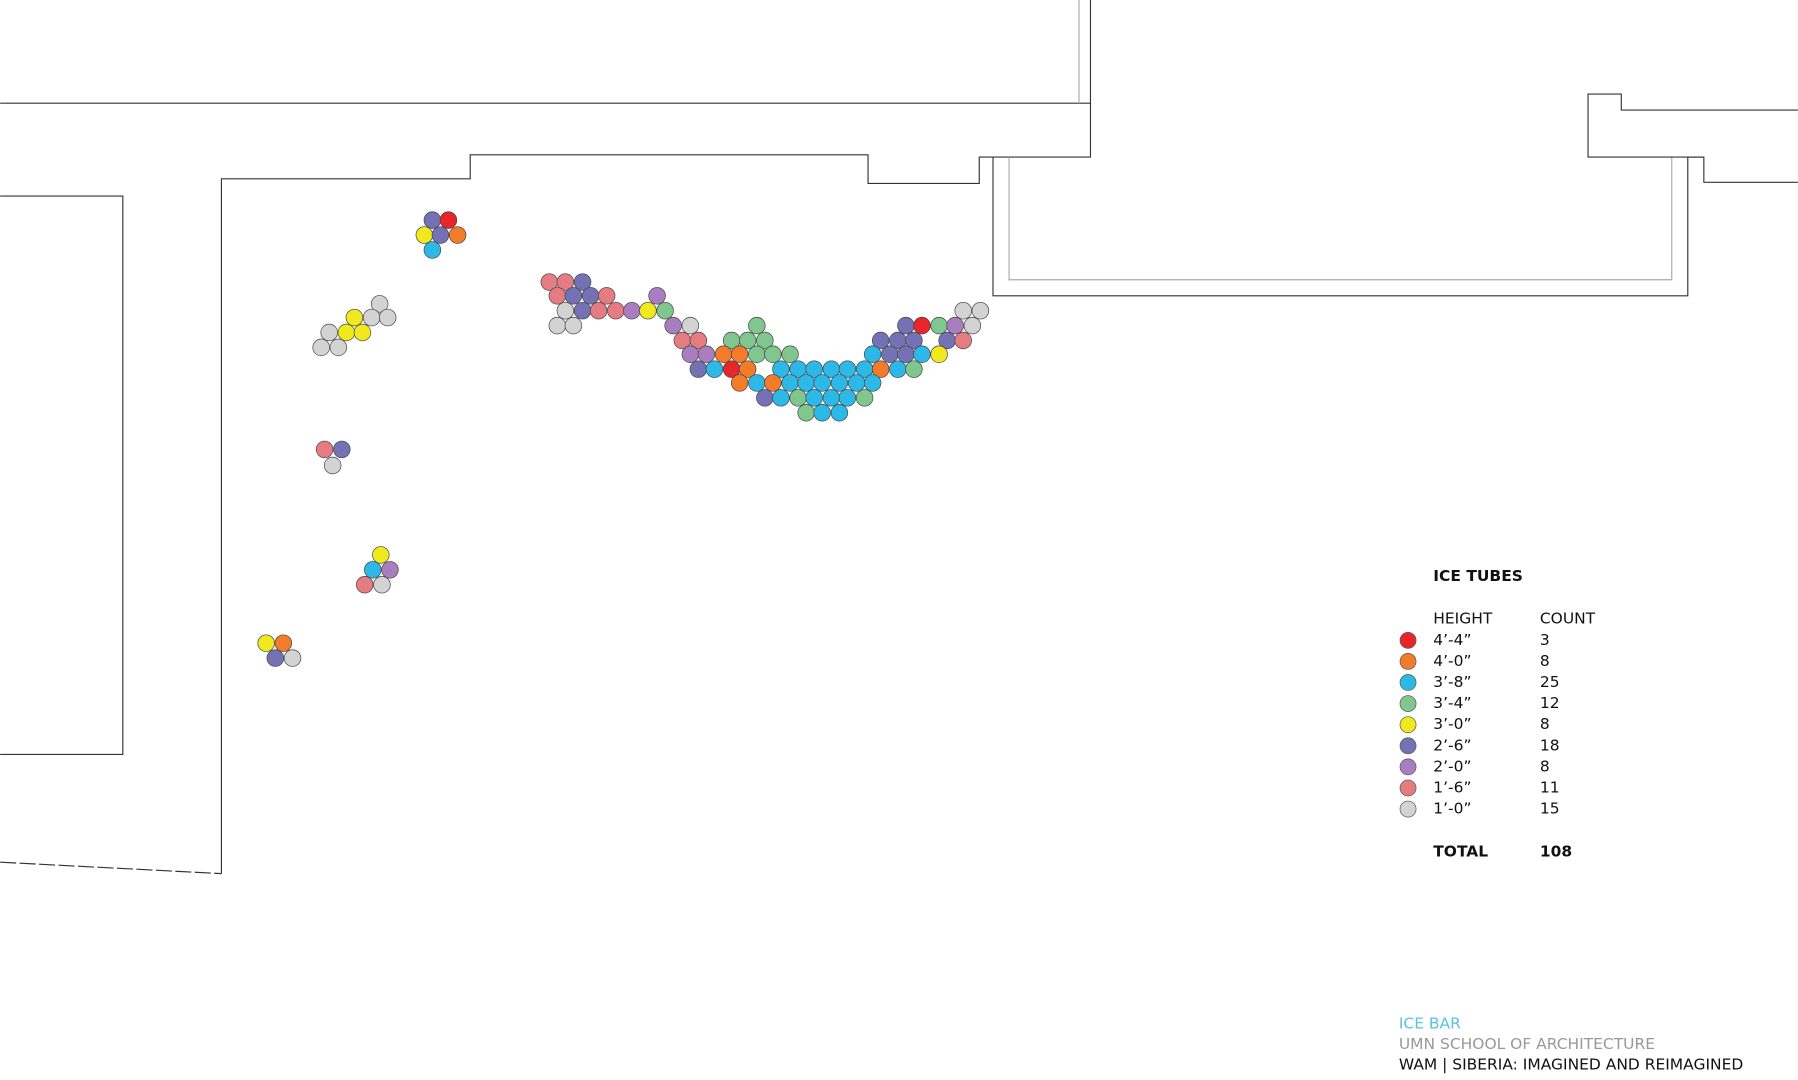  What do you see at coordinates (1452, 661) in the screenshot?
I see `legend-height: 4’-0”` at bounding box center [1452, 661].